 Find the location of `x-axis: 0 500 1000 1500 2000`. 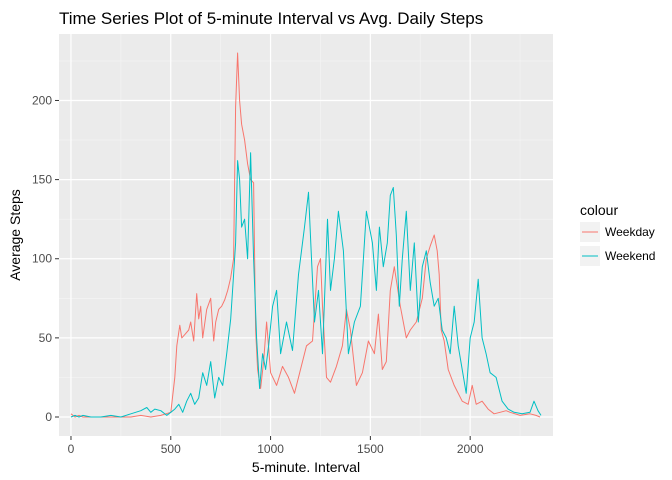

x-axis: 0 500 1000 1500 2000 is located at coordinates (276, 446).